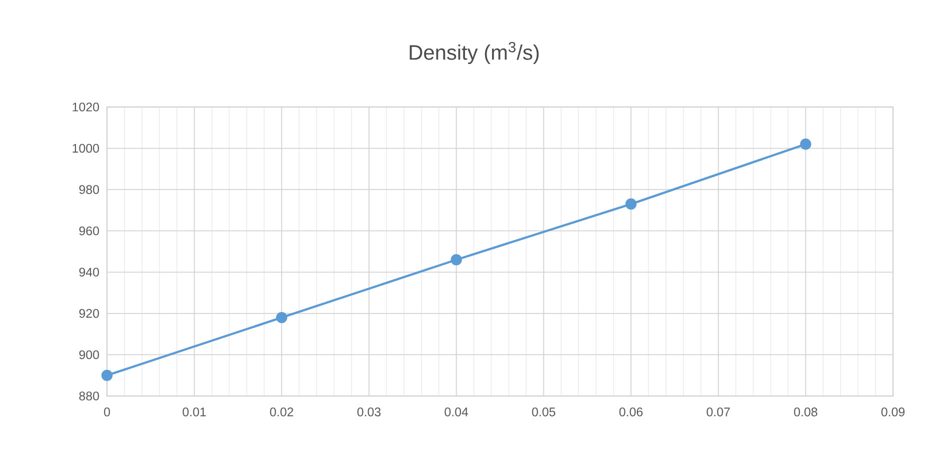 The image size is (933, 474). I want to click on x-tick-label: 0.02, so click(282, 412).